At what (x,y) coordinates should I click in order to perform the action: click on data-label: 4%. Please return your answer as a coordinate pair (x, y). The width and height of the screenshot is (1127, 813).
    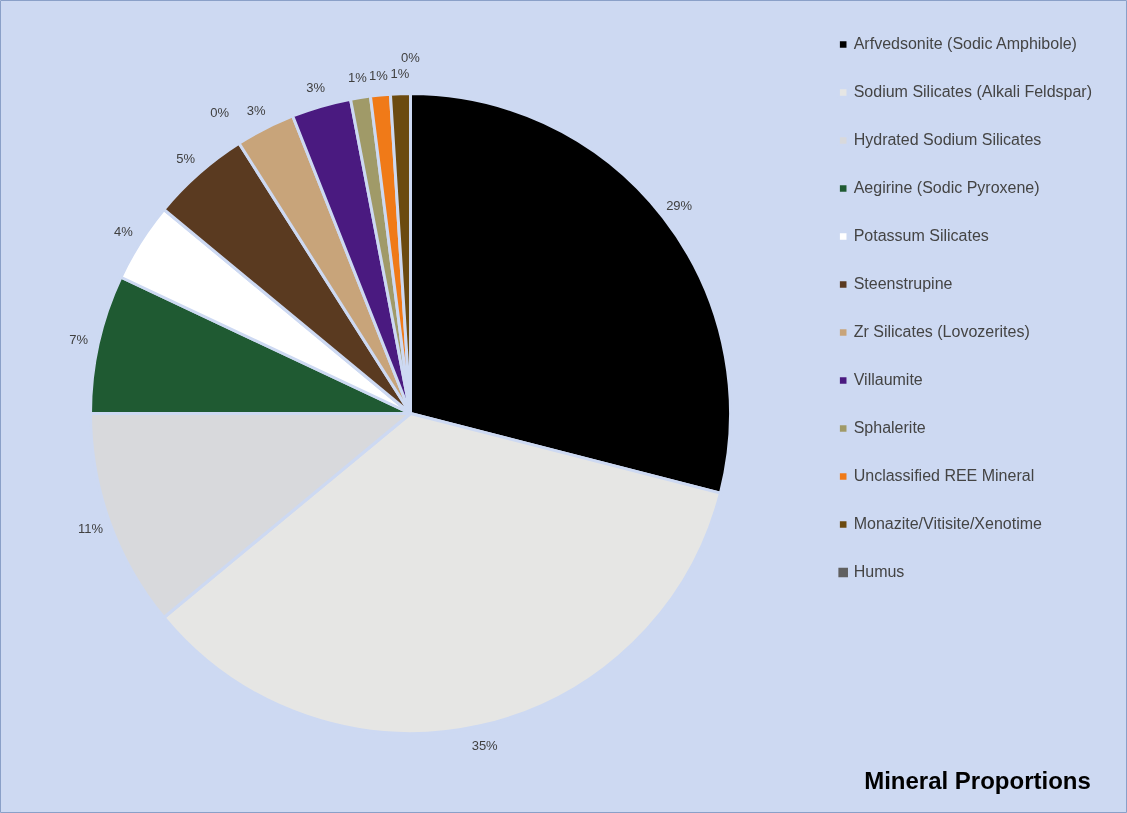
    Looking at the image, I should click on (124, 231).